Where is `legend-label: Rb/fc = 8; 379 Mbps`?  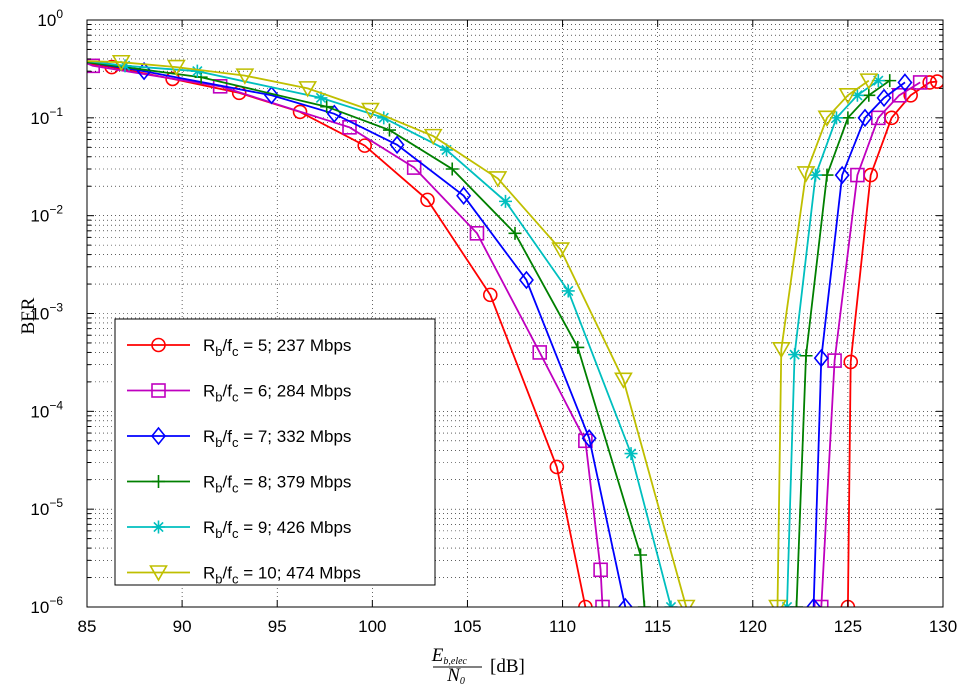 legend-label: Rb/fc = 8; 379 Mbps is located at coordinates (277, 484).